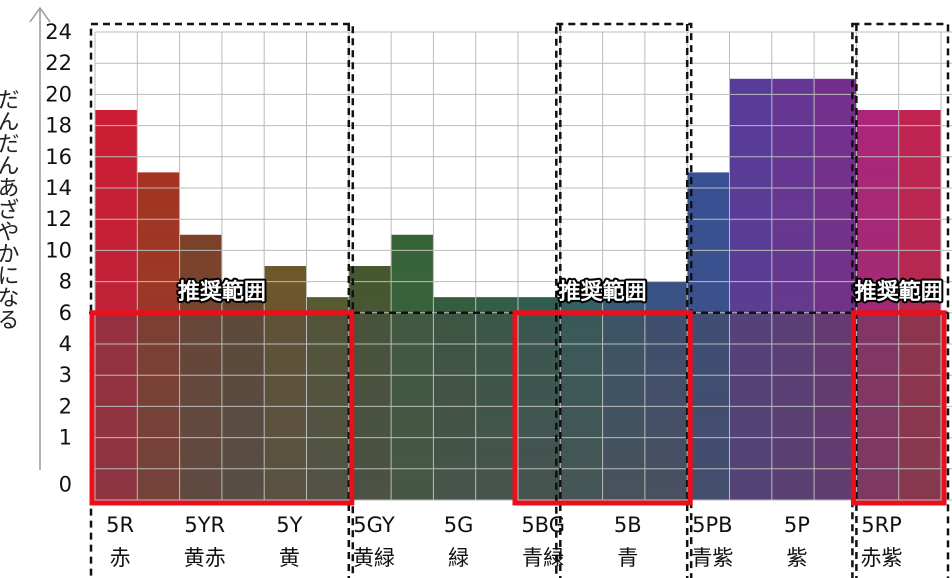 Image resolution: width=952 pixels, height=578 pixels. What do you see at coordinates (796, 558) in the screenshot?
I see `x-label-name: 紫` at bounding box center [796, 558].